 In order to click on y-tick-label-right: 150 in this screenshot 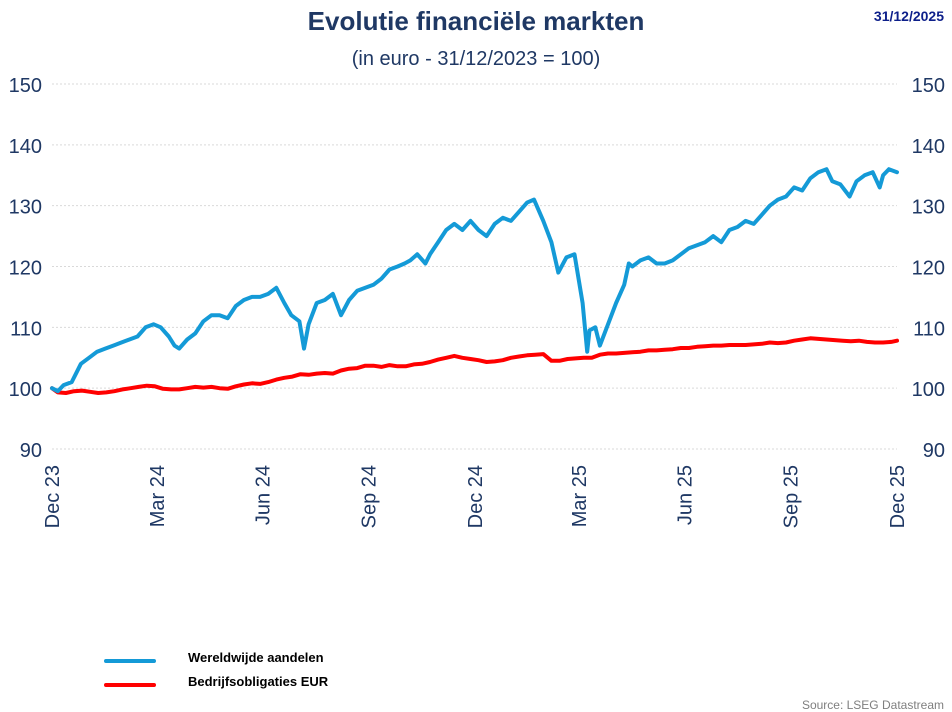, I will do `click(928, 86)`.